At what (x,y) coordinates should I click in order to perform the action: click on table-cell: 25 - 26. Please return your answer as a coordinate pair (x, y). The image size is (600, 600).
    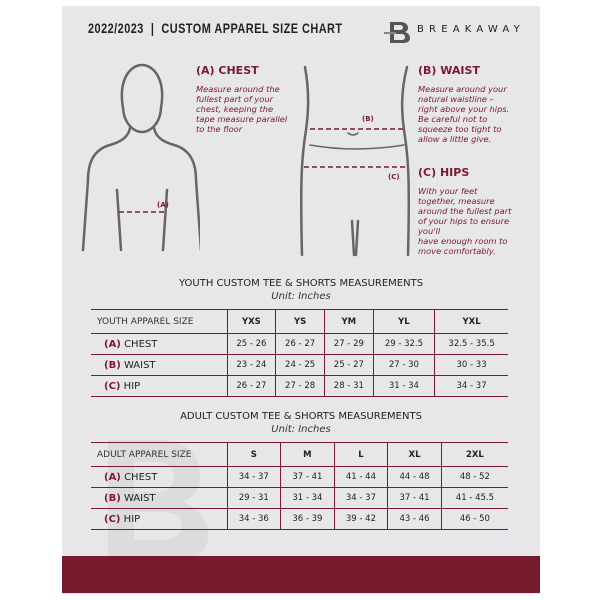
    Looking at the image, I should click on (251, 344).